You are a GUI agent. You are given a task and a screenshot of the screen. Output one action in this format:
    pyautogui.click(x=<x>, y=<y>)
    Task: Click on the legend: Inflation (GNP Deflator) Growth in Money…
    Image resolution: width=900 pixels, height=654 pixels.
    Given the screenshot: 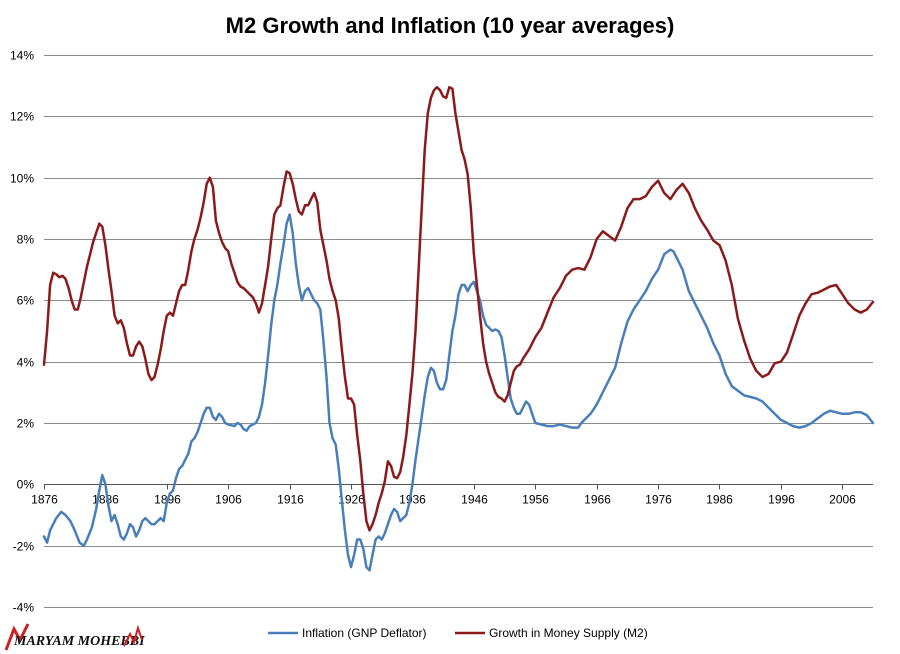 What is the action you would take?
    pyautogui.click(x=458, y=633)
    